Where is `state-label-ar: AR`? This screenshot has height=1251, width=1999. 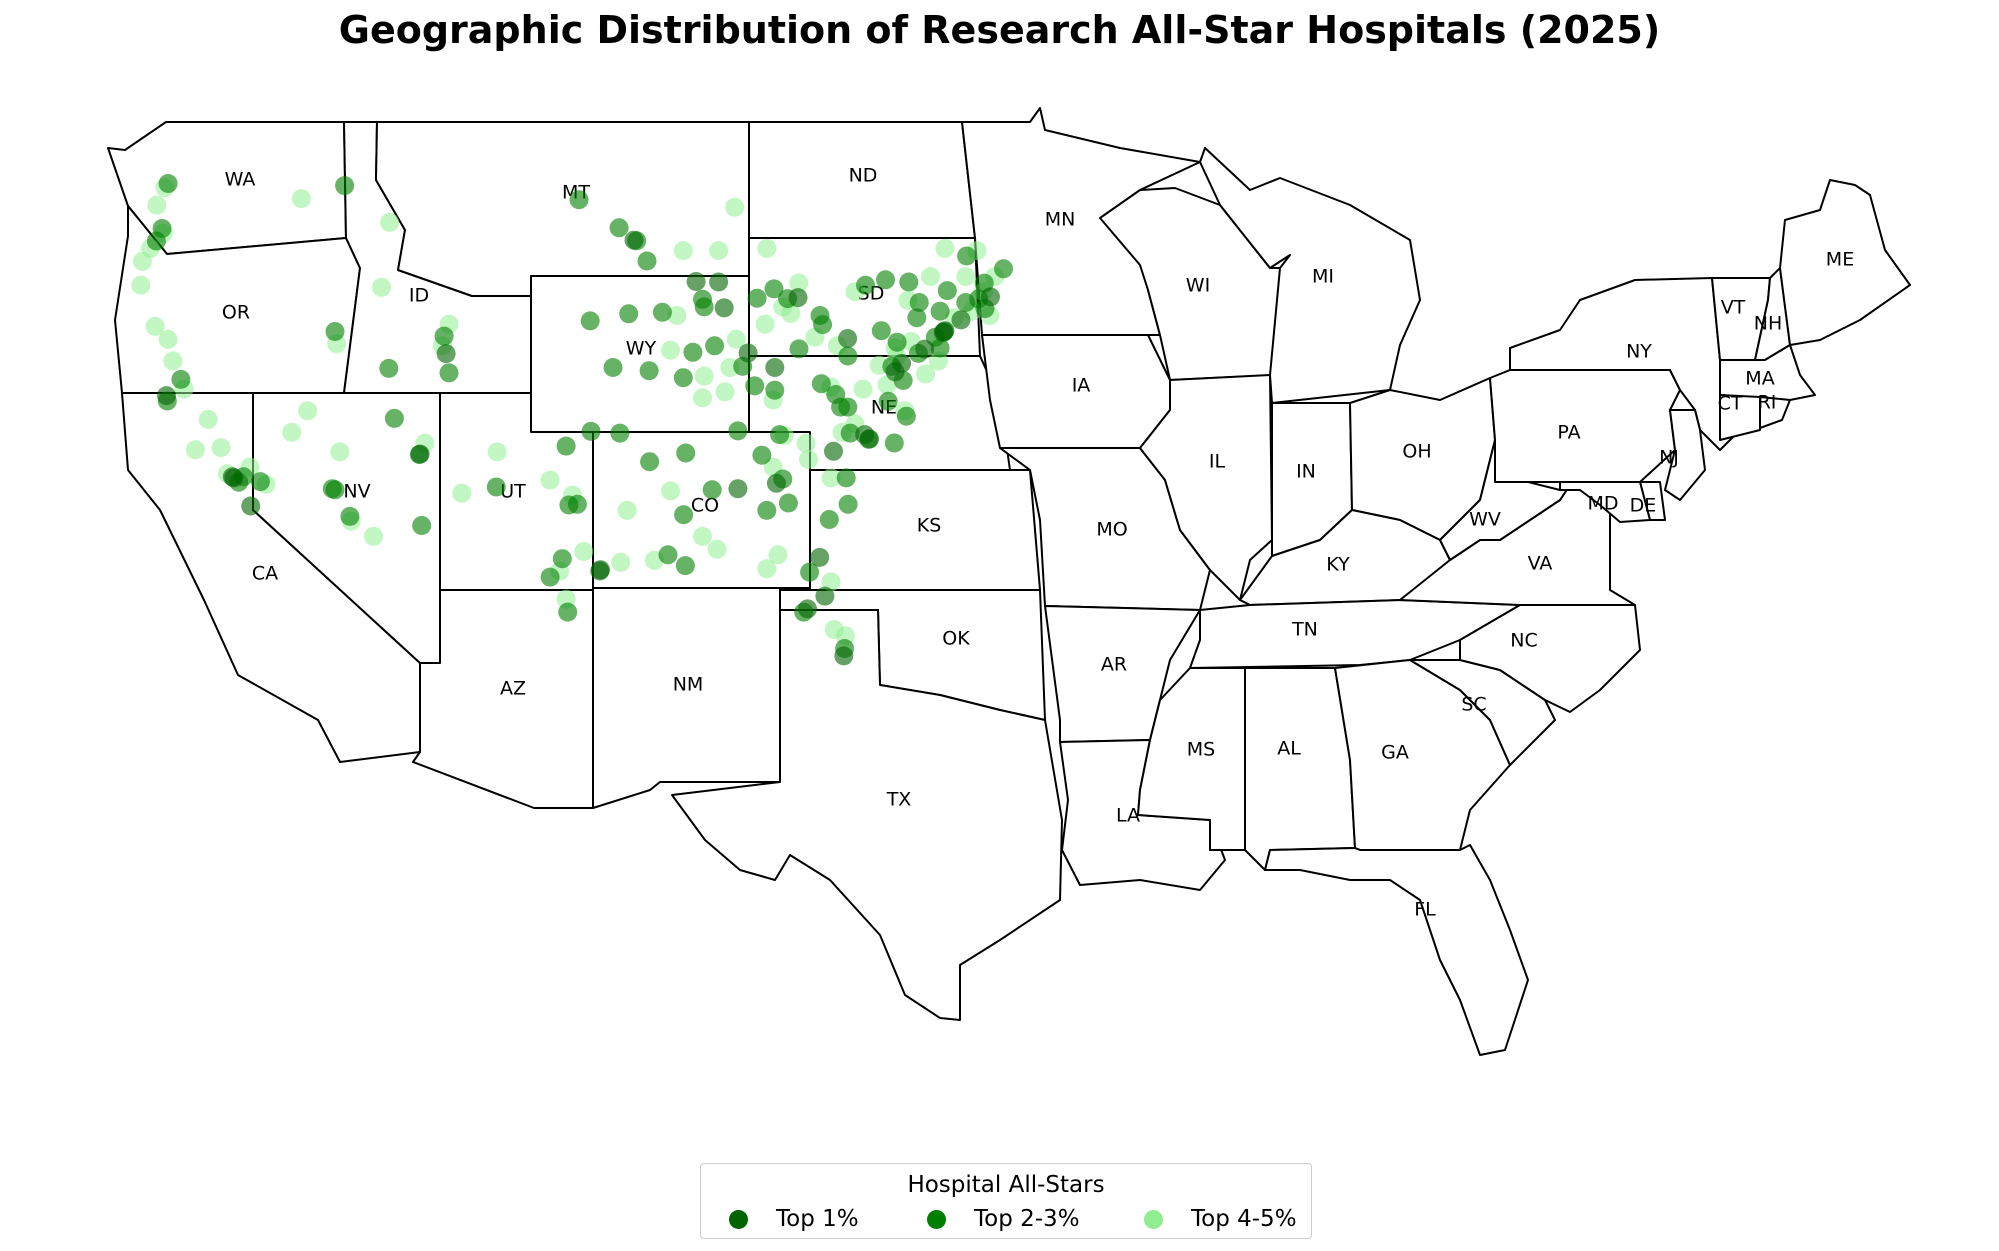
state-label-ar: AR is located at coordinates (1114, 665).